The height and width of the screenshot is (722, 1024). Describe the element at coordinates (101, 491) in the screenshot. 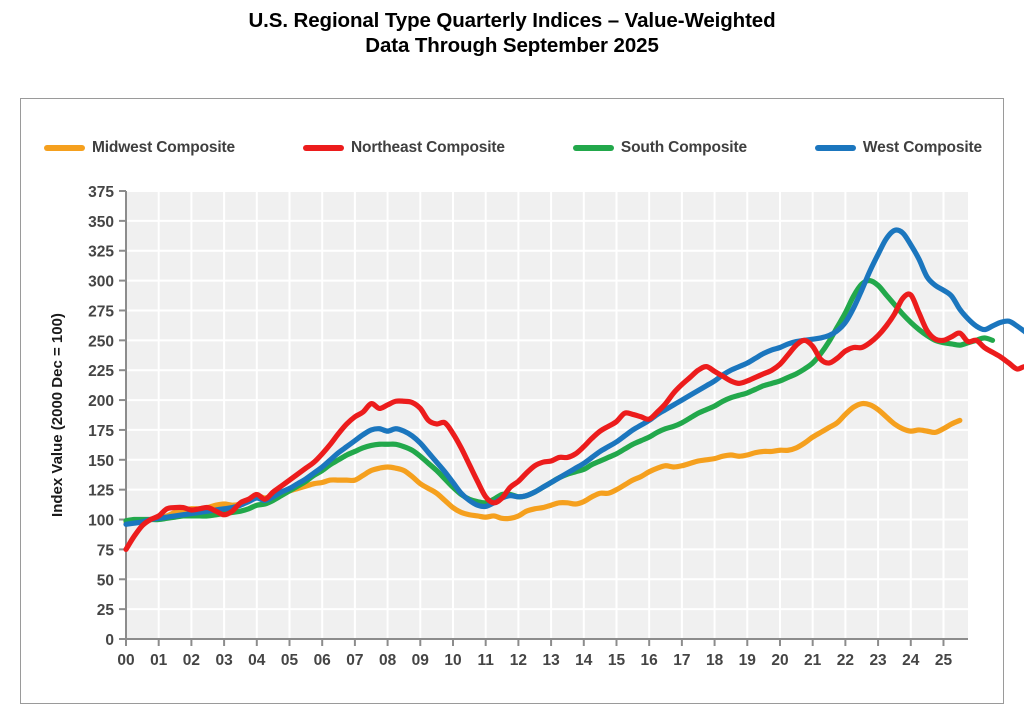

I see `y-tick-label: 125` at that location.